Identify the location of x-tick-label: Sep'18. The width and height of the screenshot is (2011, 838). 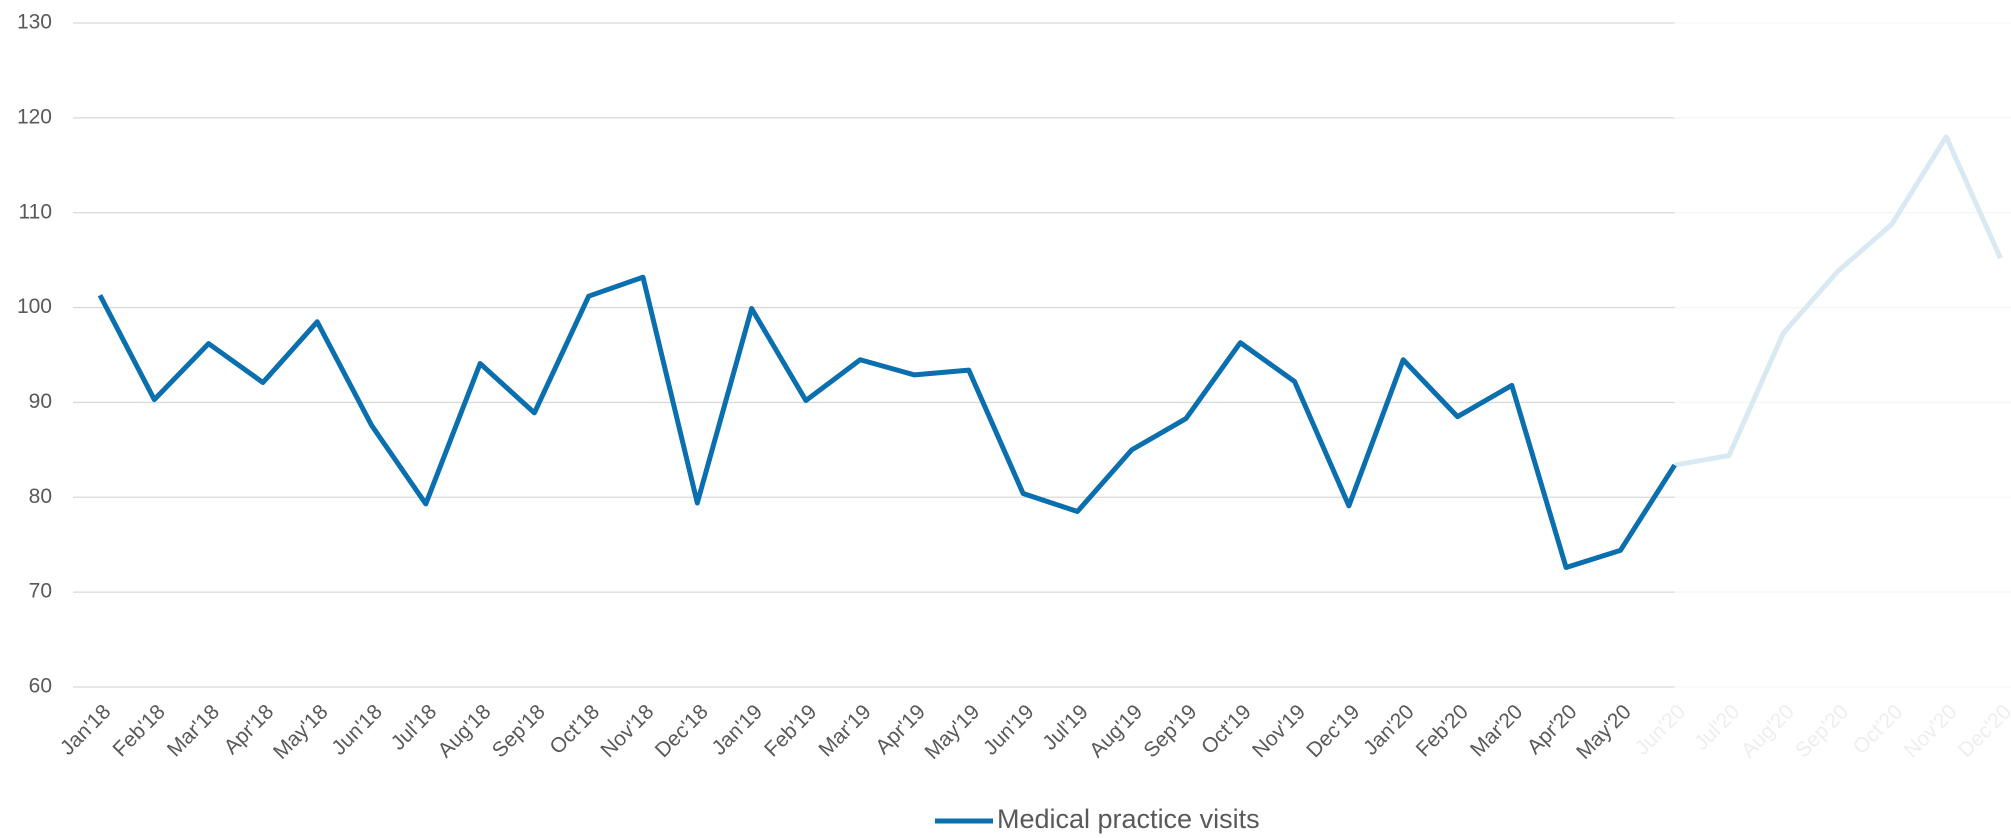
(519, 731).